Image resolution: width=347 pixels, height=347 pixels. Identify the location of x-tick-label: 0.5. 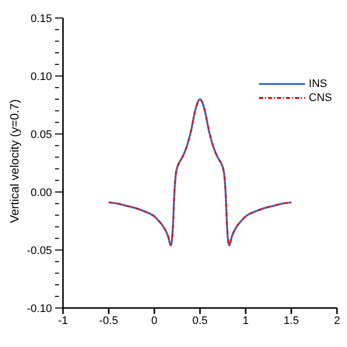
(200, 320).